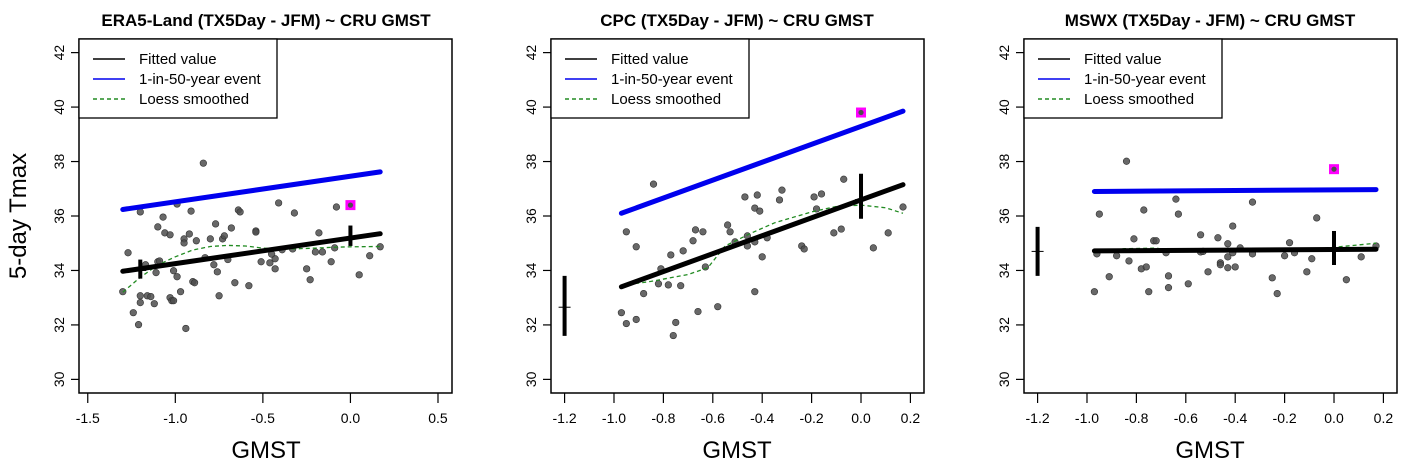  Describe the element at coordinates (737, 20) in the screenshot. I see `chart-title: CPC (TX5Day - JFM) ~ CRU GMST` at that location.